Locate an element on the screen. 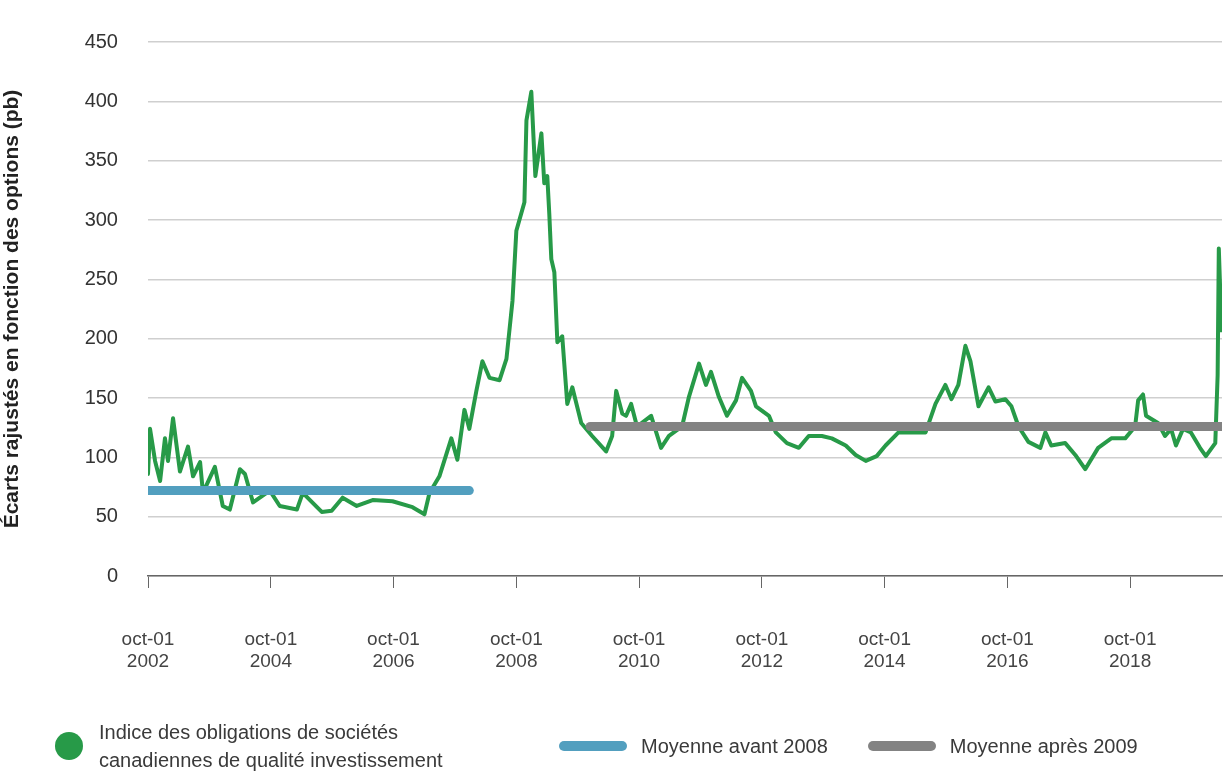 This screenshot has height=782, width=1227. x-tick-label: oct-01 2004 is located at coordinates (271, 649).